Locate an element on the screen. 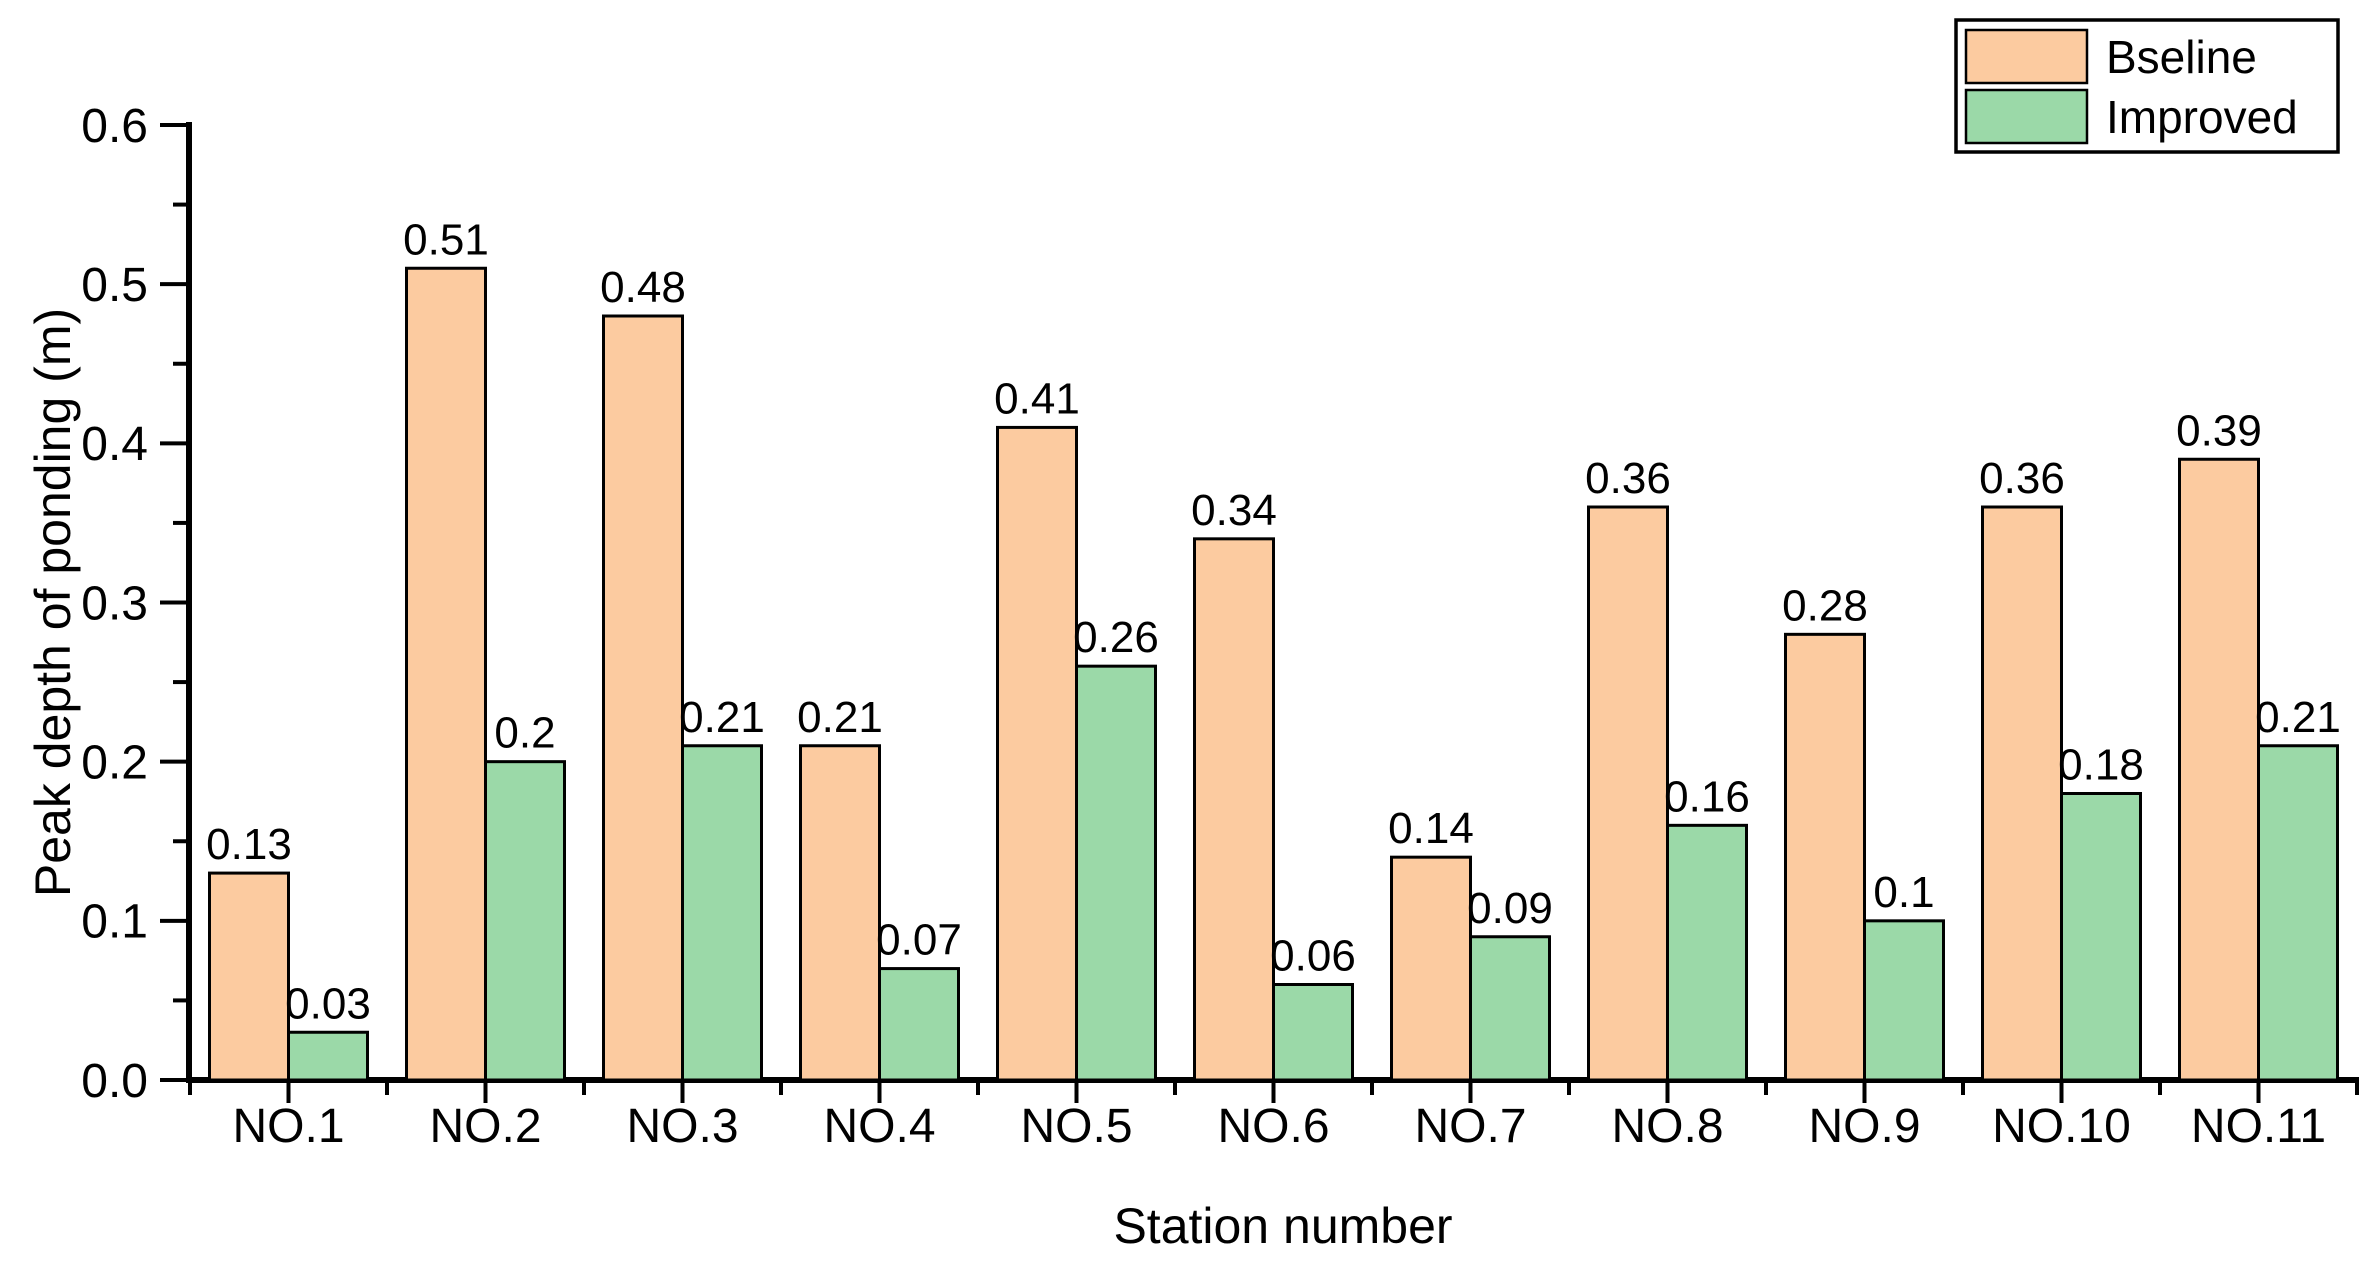  y-axis-tick-label: 0.4 is located at coordinates (114, 444).